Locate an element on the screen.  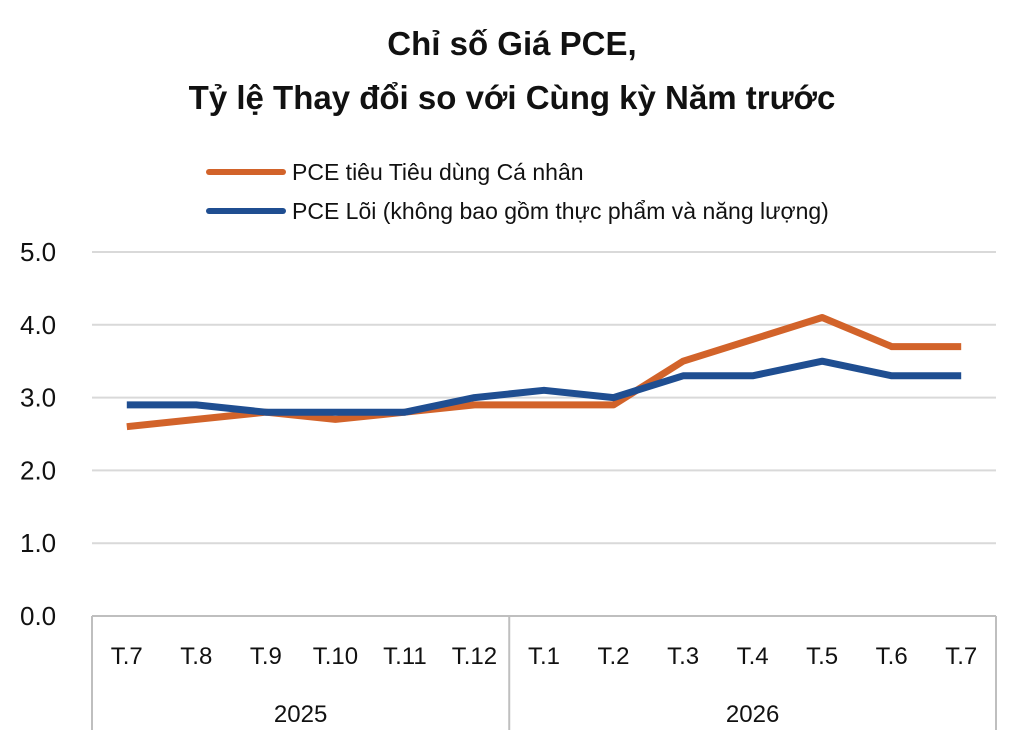
y-tick-label: 4.0 is located at coordinates (38, 325).